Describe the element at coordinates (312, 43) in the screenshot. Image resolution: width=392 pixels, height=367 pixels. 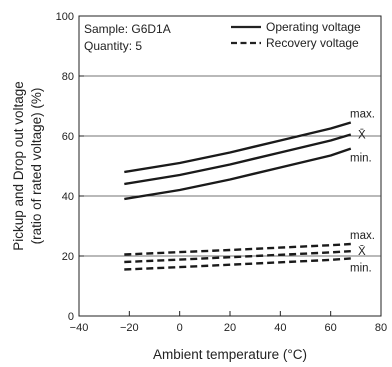
I see `legend-label-recovery: Recovery voltage` at that location.